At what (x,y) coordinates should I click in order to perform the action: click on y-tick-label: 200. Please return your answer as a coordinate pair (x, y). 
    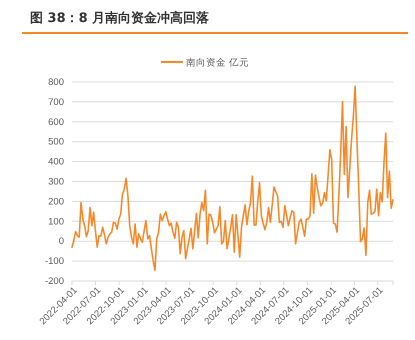
    Looking at the image, I should click on (56, 202).